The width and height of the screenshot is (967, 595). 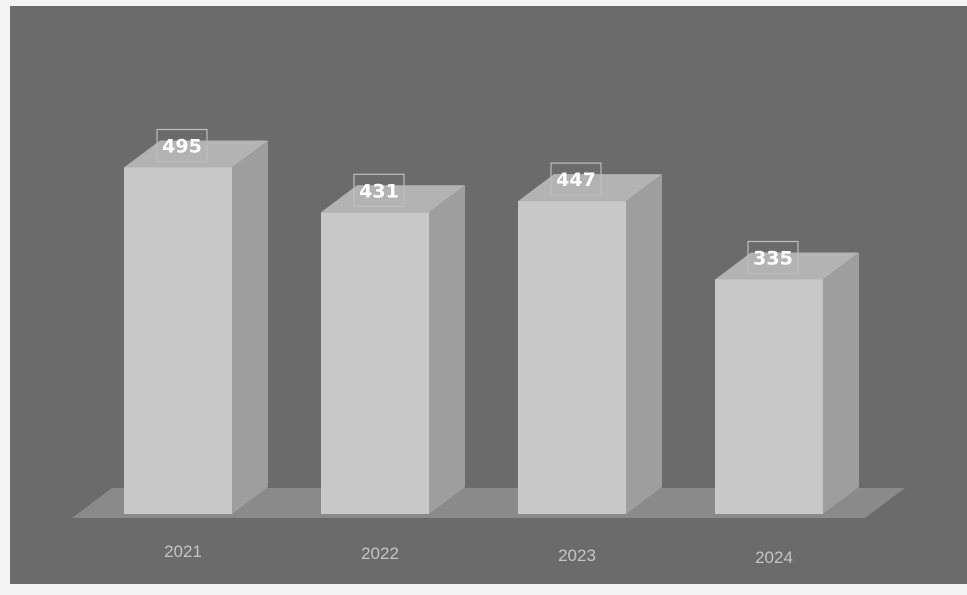 What do you see at coordinates (178, 340) in the screenshot?
I see `bar-2021` at bounding box center [178, 340].